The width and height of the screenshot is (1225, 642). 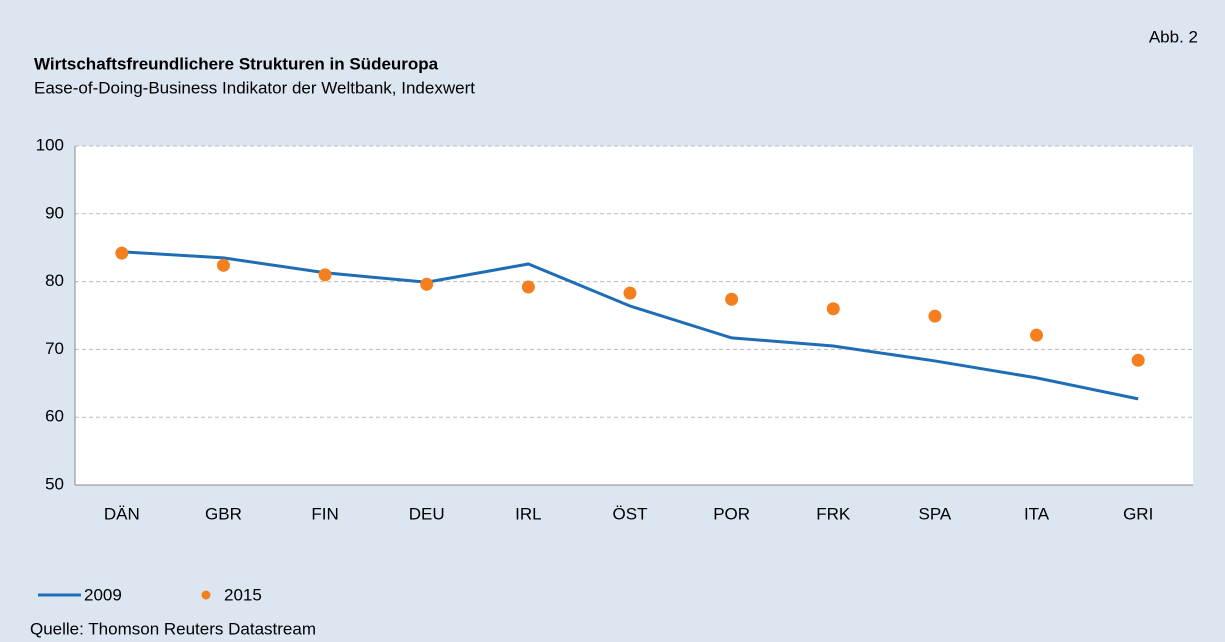 What do you see at coordinates (427, 513) in the screenshot?
I see `x-tick-label: DEU` at bounding box center [427, 513].